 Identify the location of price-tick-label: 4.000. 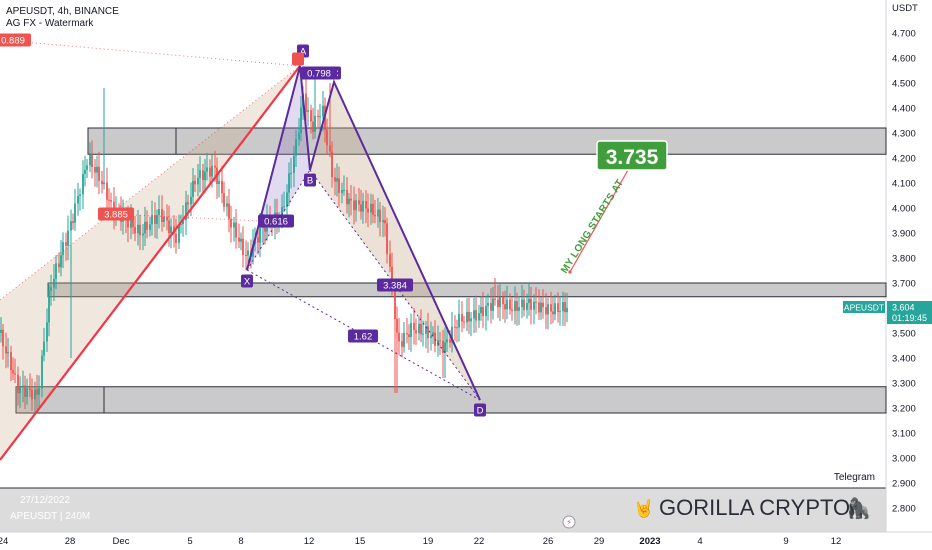
(904, 209).